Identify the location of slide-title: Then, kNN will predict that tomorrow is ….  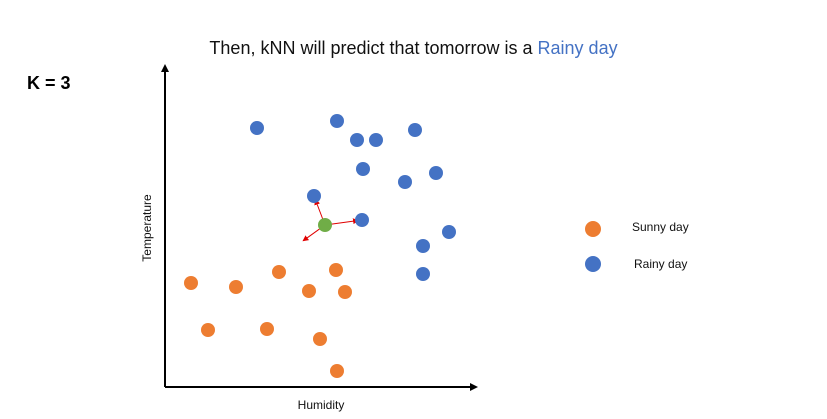
(413, 48).